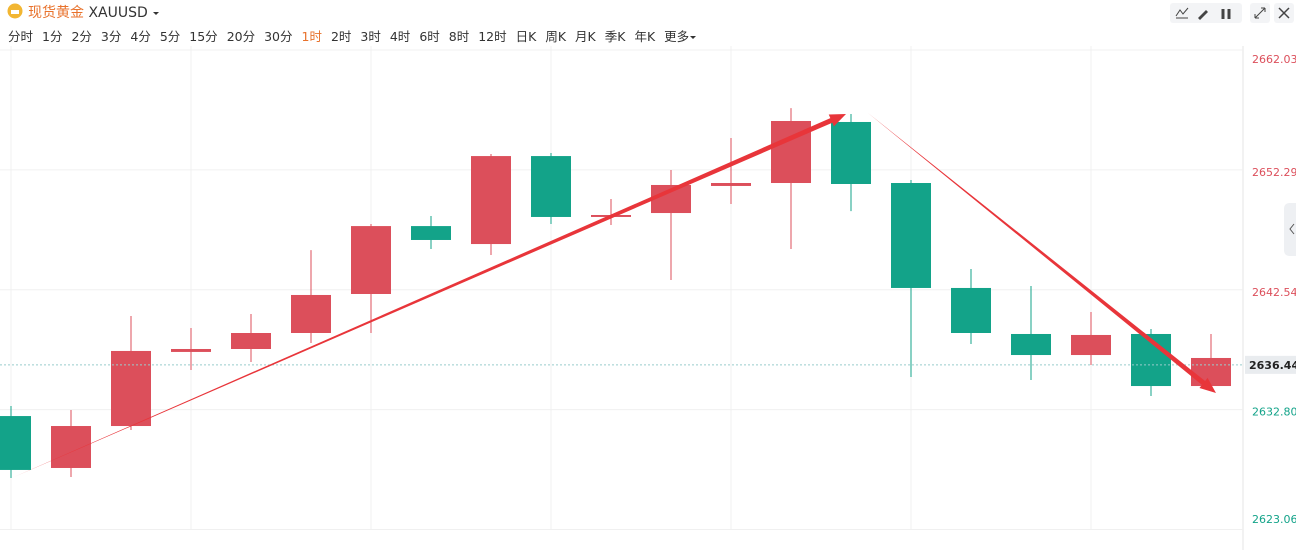 Image resolution: width=1296 pixels, height=550 pixels. What do you see at coordinates (1274, 412) in the screenshot?
I see `y-tick-label: 2632.80` at bounding box center [1274, 412].